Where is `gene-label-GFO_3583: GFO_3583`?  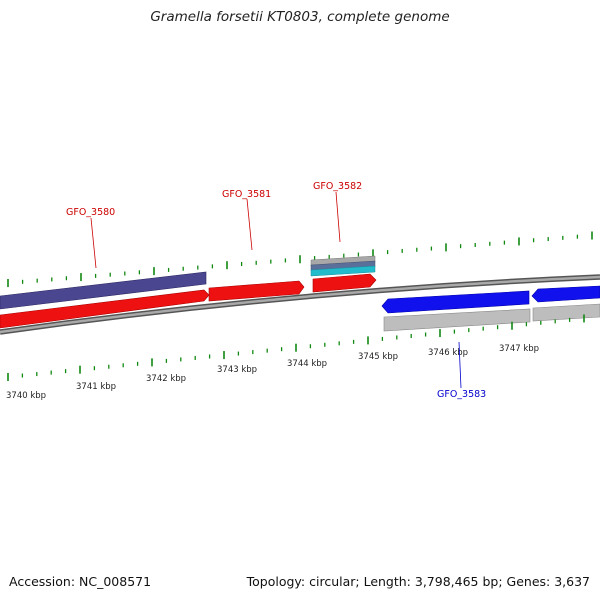 gene-label-GFO_3583: GFO_3583 is located at coordinates (461, 394).